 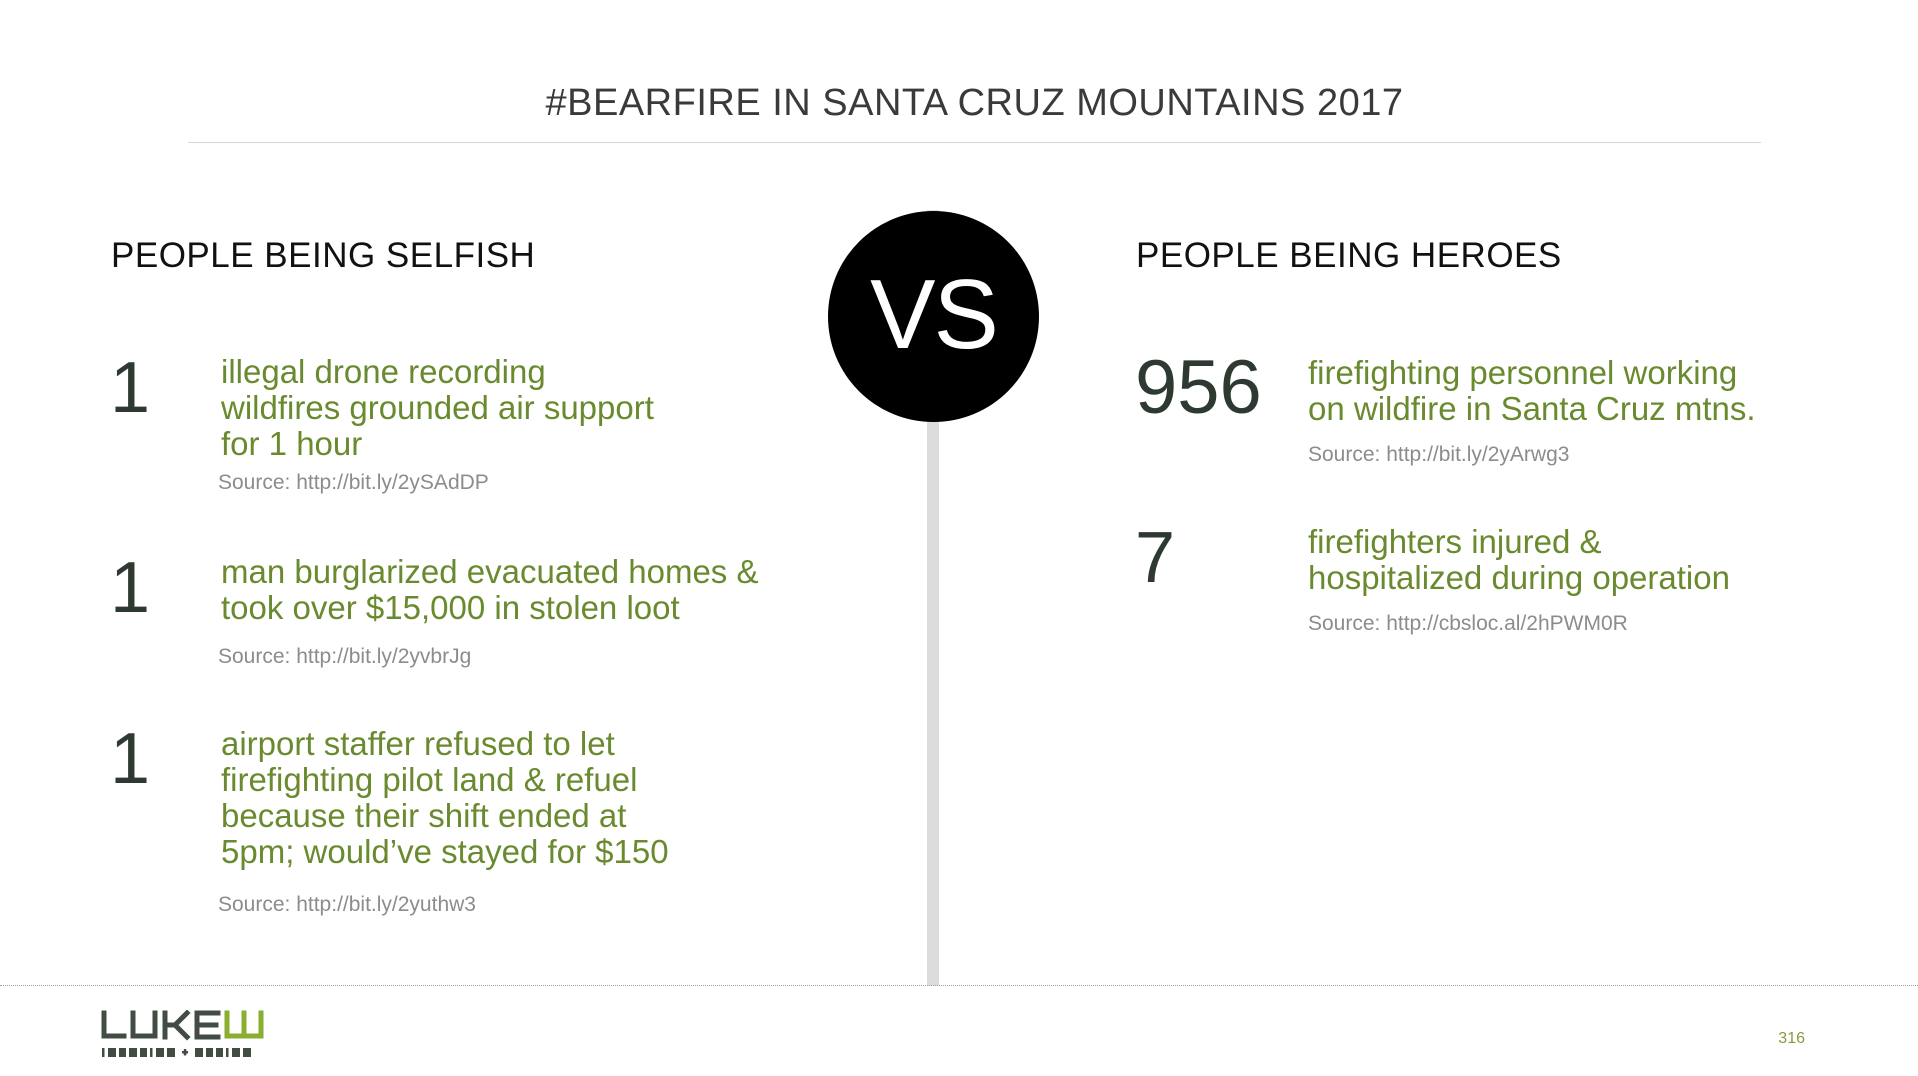 What do you see at coordinates (347, 904) in the screenshot?
I see `left-stat-3-source: Source: http://bit.ly/2yuthw3` at bounding box center [347, 904].